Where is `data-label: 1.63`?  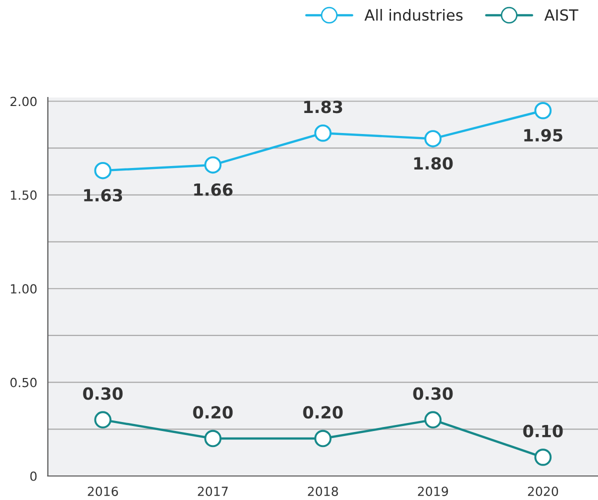
data-label: 1.63 is located at coordinates (103, 195).